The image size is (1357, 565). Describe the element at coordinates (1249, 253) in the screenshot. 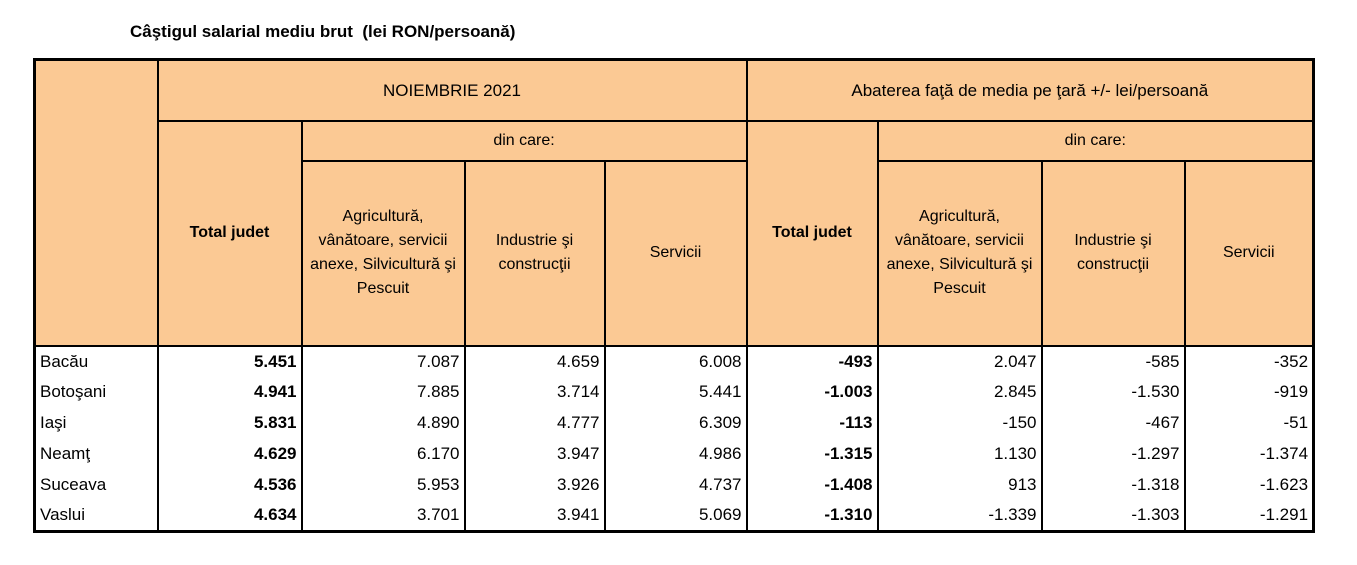

I see `column-header-services-2: Servicii` at that location.